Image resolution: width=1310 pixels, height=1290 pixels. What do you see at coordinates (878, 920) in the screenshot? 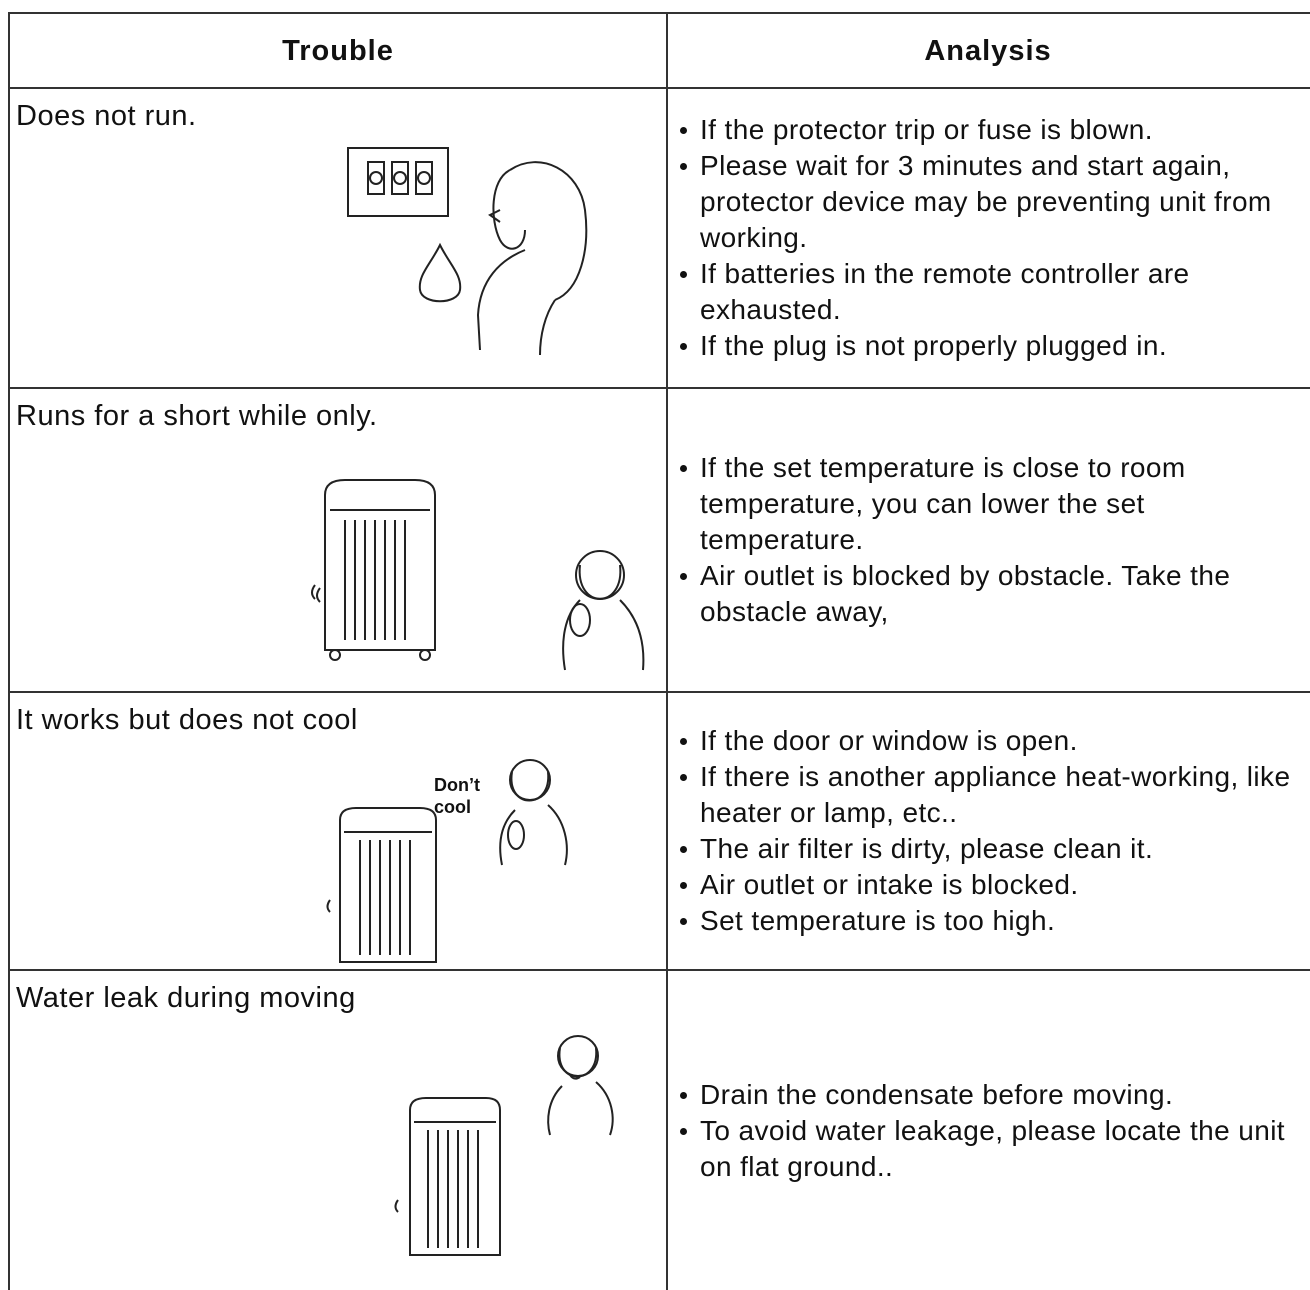
I see `analysis-text: Set temperature is too high.` at bounding box center [878, 920].